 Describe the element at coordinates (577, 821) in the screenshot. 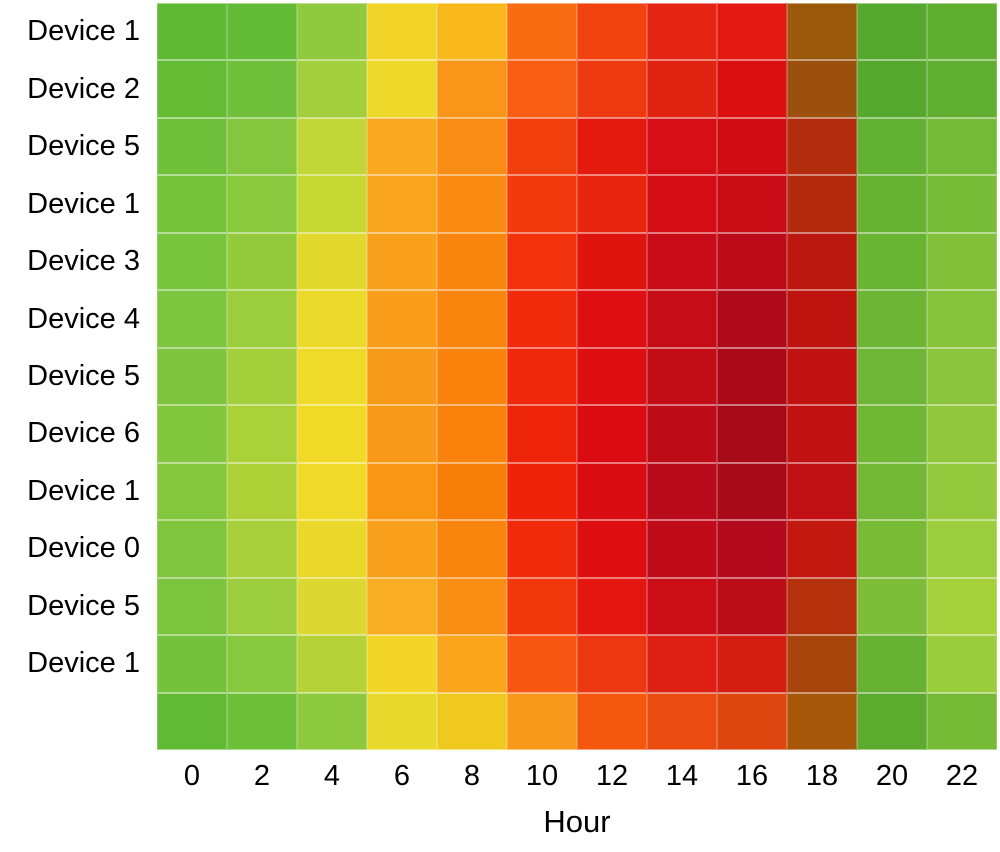

I see `x-axis-title: Hour` at that location.